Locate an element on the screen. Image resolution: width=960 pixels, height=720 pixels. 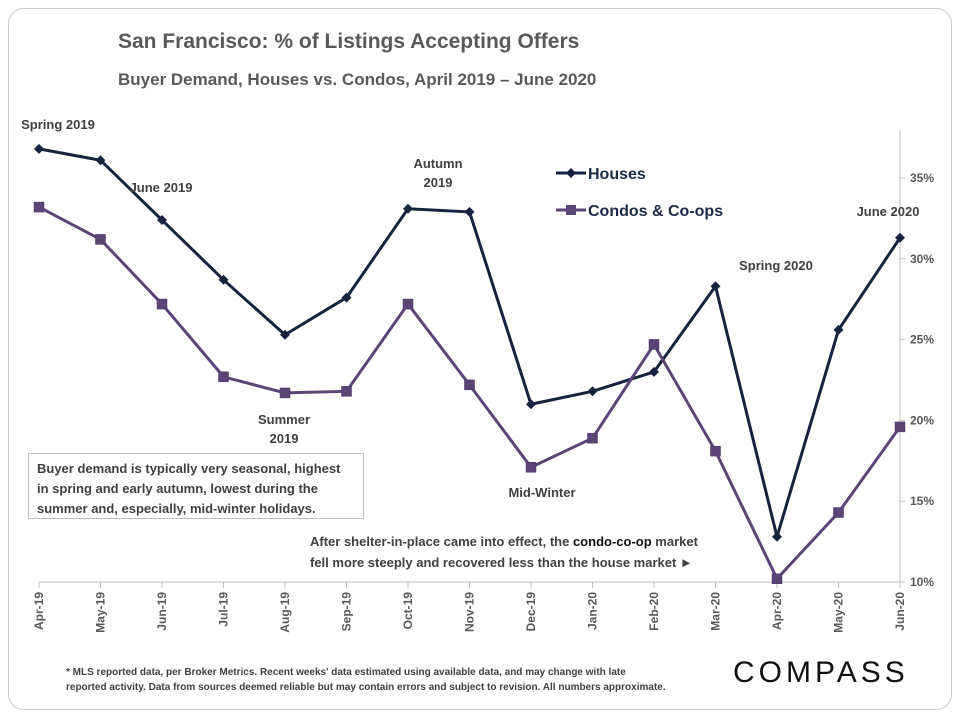
x-tick-label: May-20 is located at coordinates (839, 612).